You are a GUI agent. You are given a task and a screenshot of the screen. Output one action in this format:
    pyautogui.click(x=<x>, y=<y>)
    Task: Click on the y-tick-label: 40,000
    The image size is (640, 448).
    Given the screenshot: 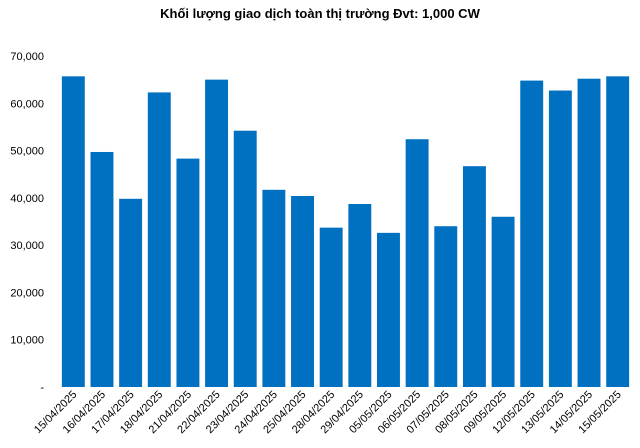 What is the action you would take?
    pyautogui.click(x=27, y=199)
    